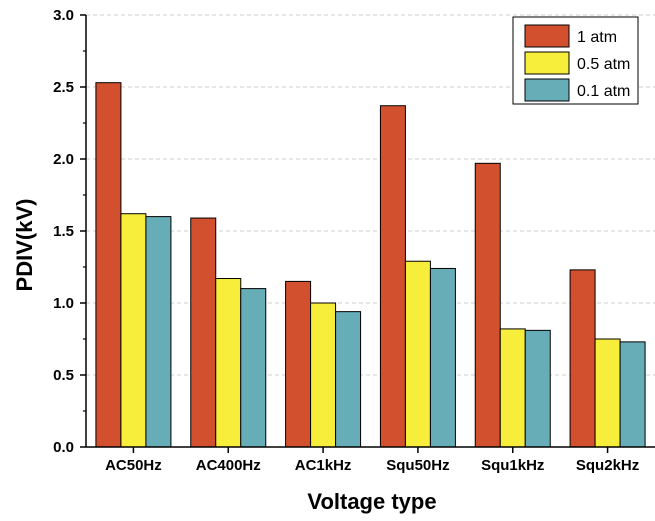 The height and width of the screenshot is (521, 655). What do you see at coordinates (575, 60) in the screenshot?
I see `legend: 1 atm 0.5 atm 0.1 atm` at bounding box center [575, 60].